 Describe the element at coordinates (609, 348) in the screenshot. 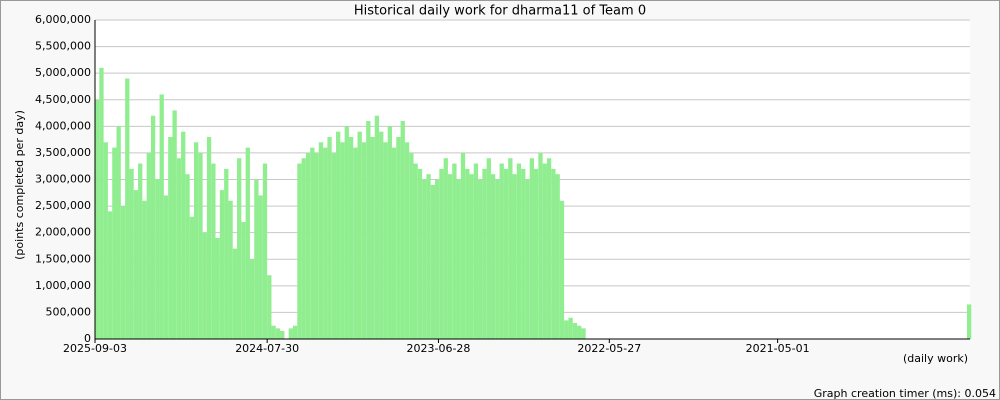

I see `x-tick-label: 2022-05-27` at that location.